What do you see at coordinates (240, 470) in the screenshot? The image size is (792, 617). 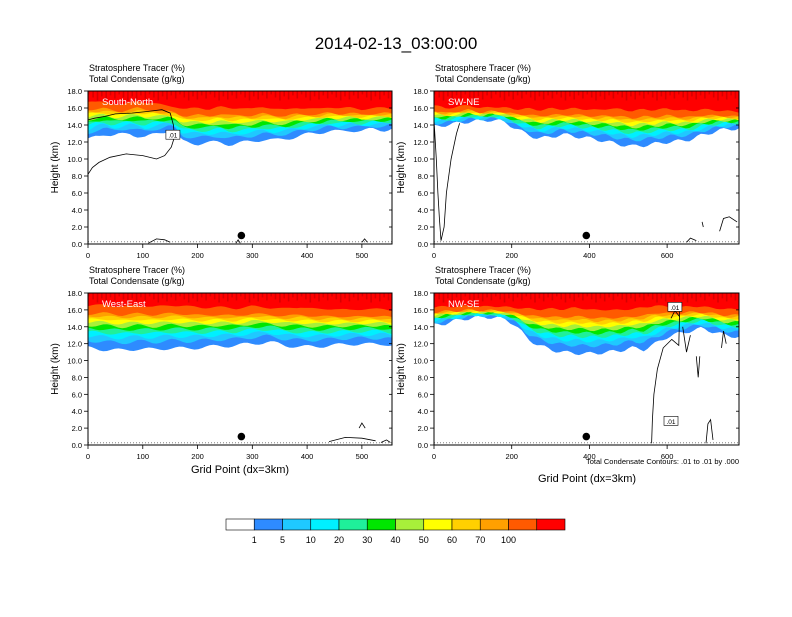 I see `x-axis-label: Grid Point (dx=3km)` at bounding box center [240, 470].